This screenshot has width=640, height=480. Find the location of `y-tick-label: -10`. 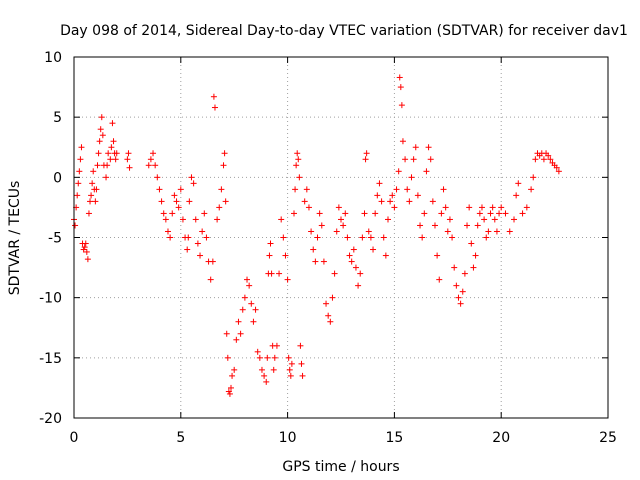

y-tick-label: -10 is located at coordinates (50, 299).